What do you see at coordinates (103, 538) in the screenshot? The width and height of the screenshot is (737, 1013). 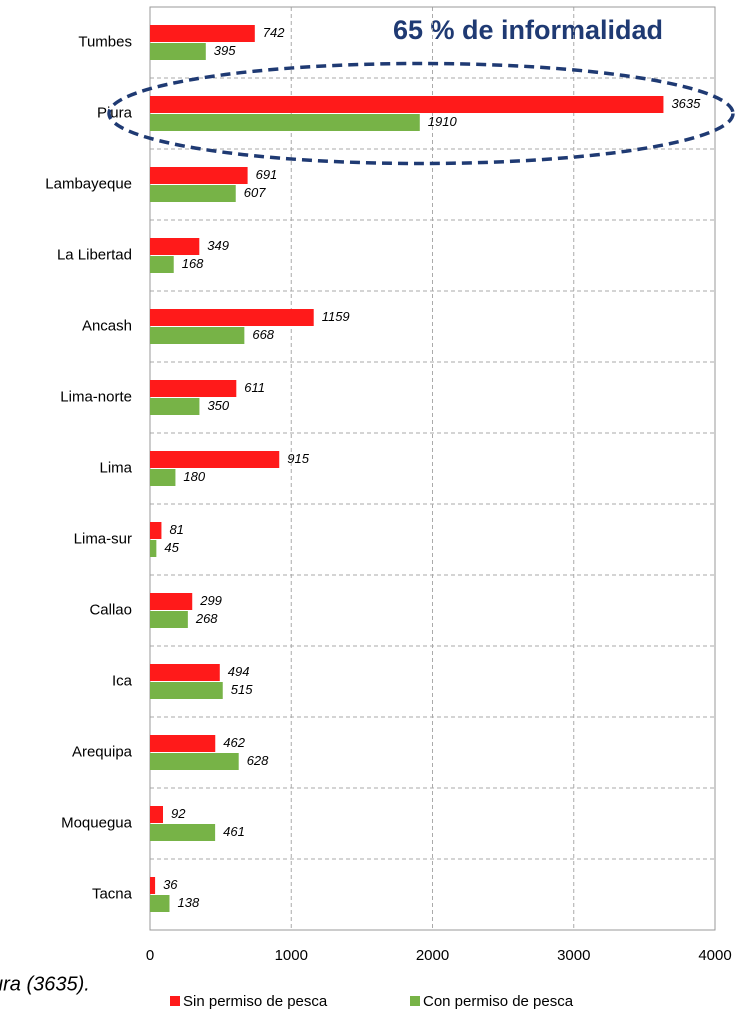 I see `y-tick-label: Lima-sur` at bounding box center [103, 538].